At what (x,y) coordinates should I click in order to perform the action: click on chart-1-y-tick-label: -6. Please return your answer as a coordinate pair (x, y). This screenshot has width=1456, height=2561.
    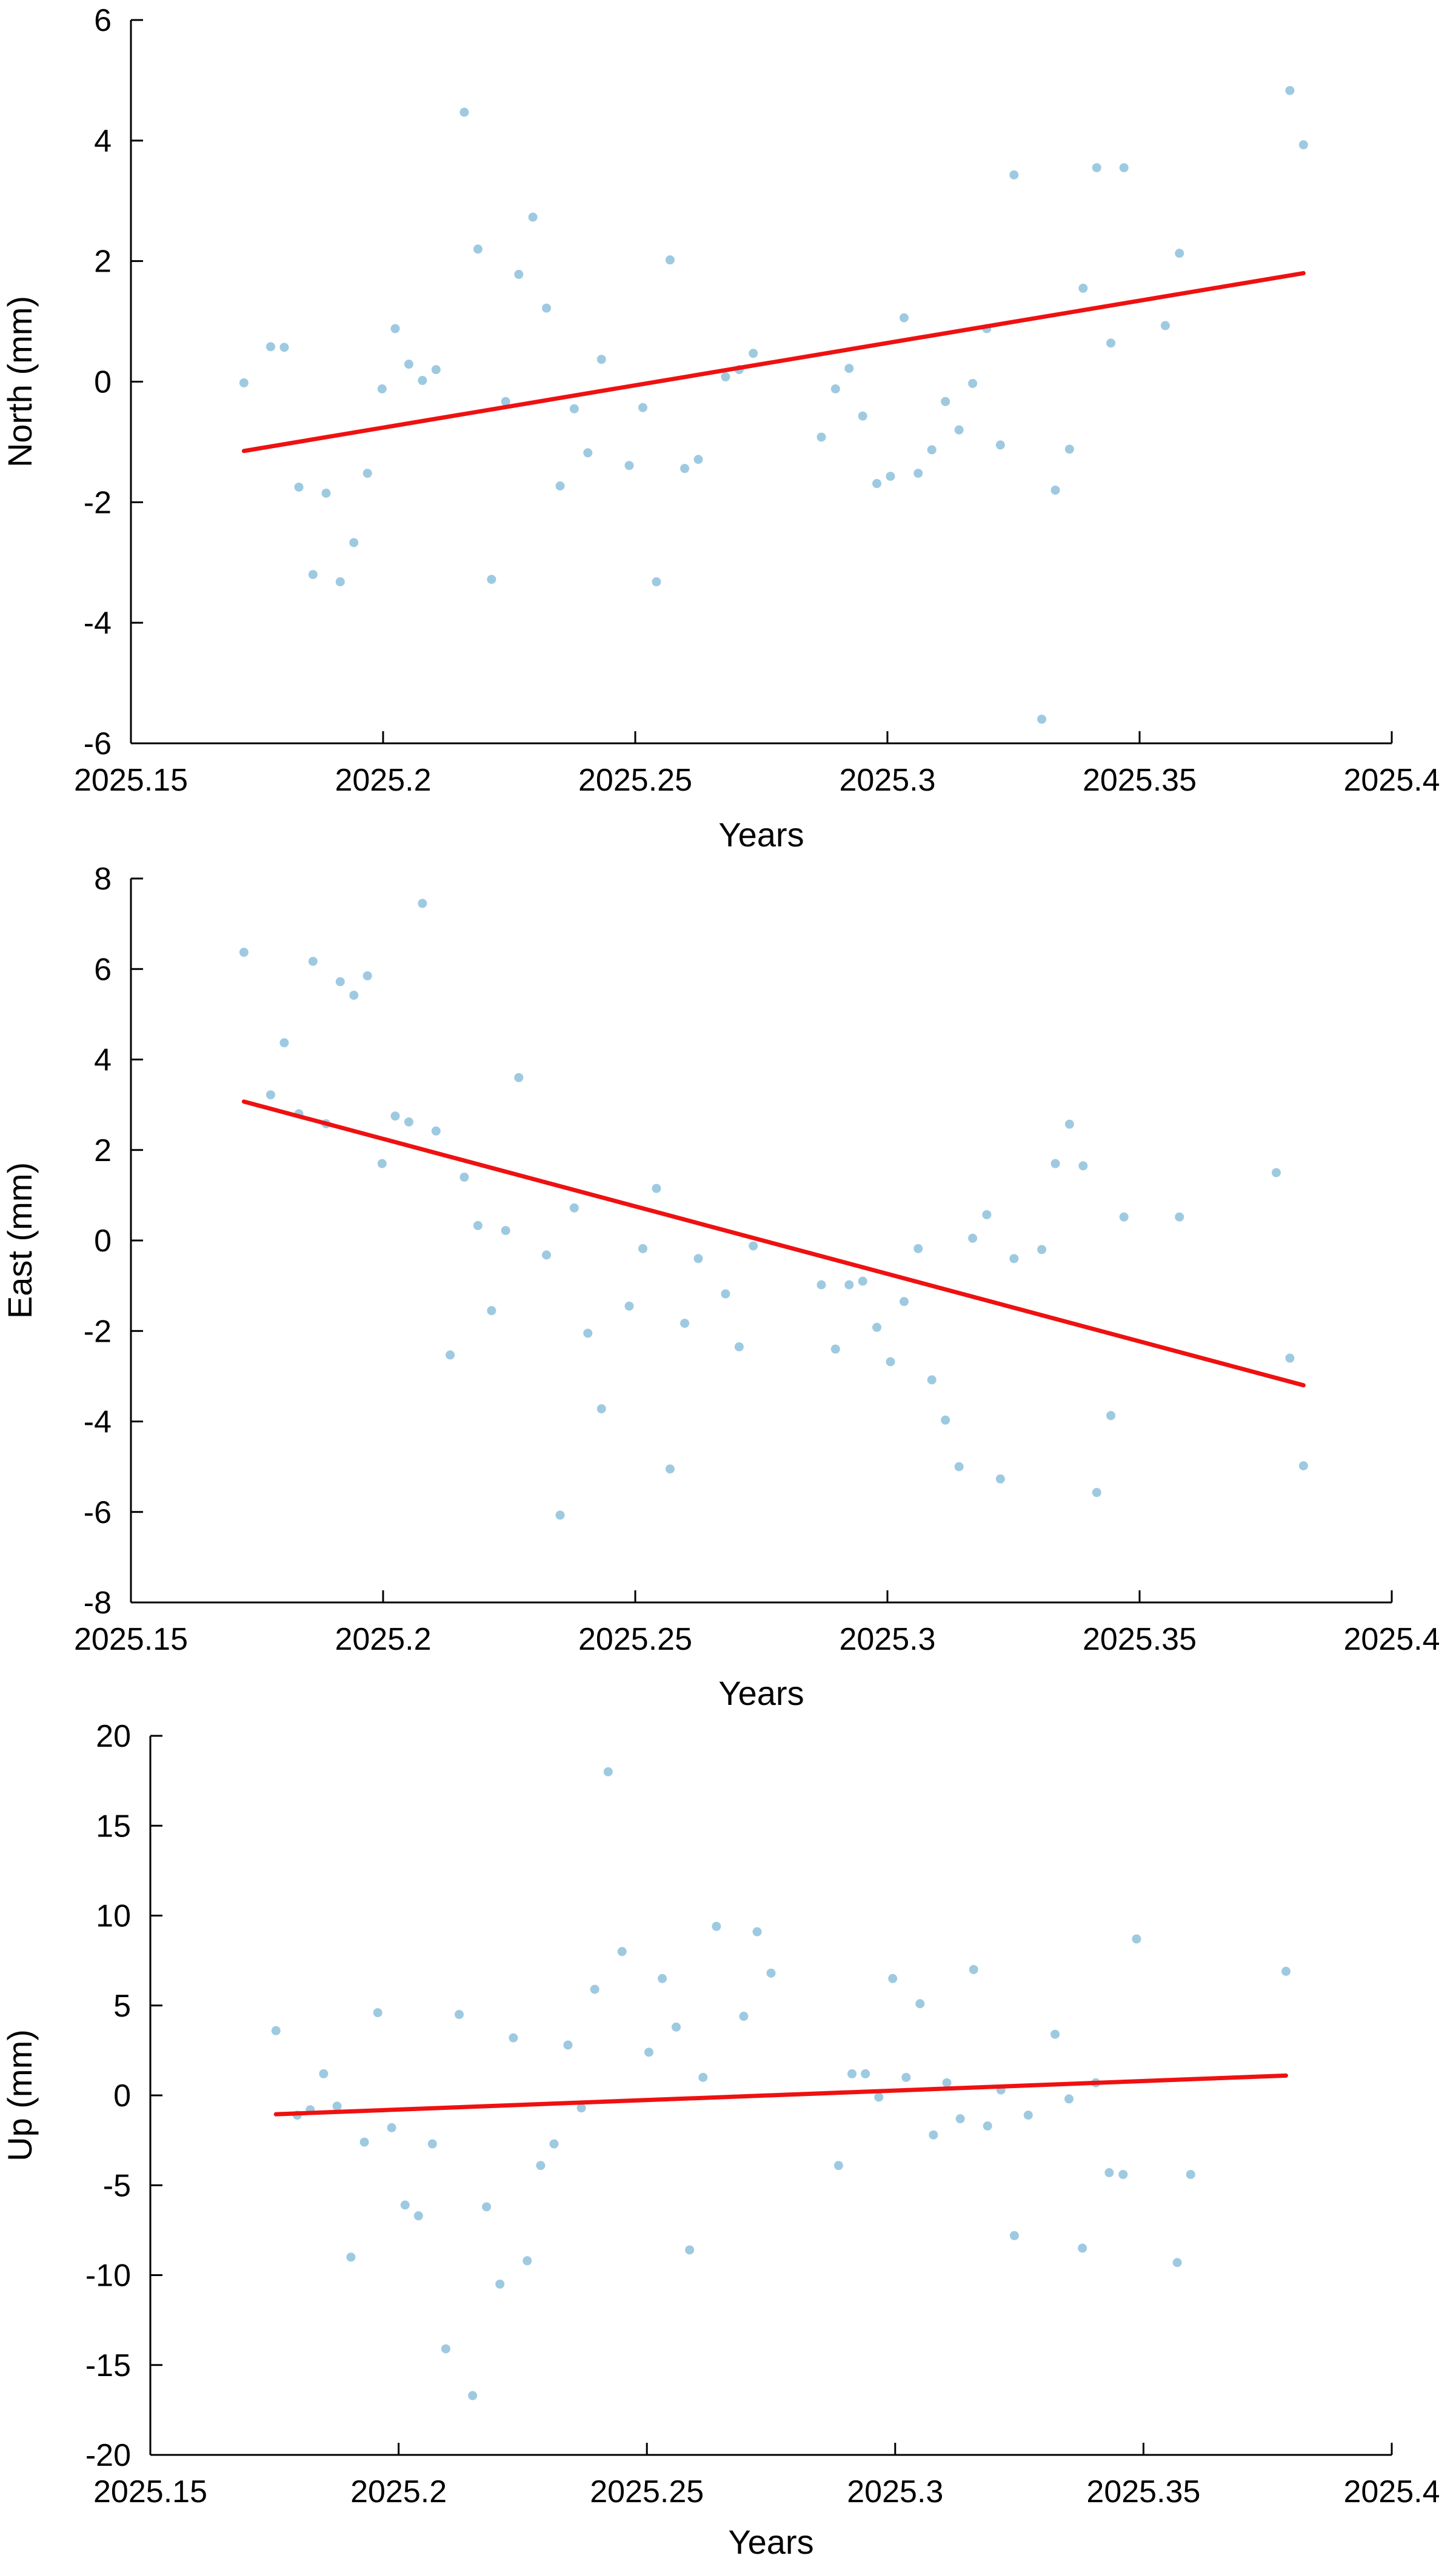
    Looking at the image, I should click on (98, 1513).